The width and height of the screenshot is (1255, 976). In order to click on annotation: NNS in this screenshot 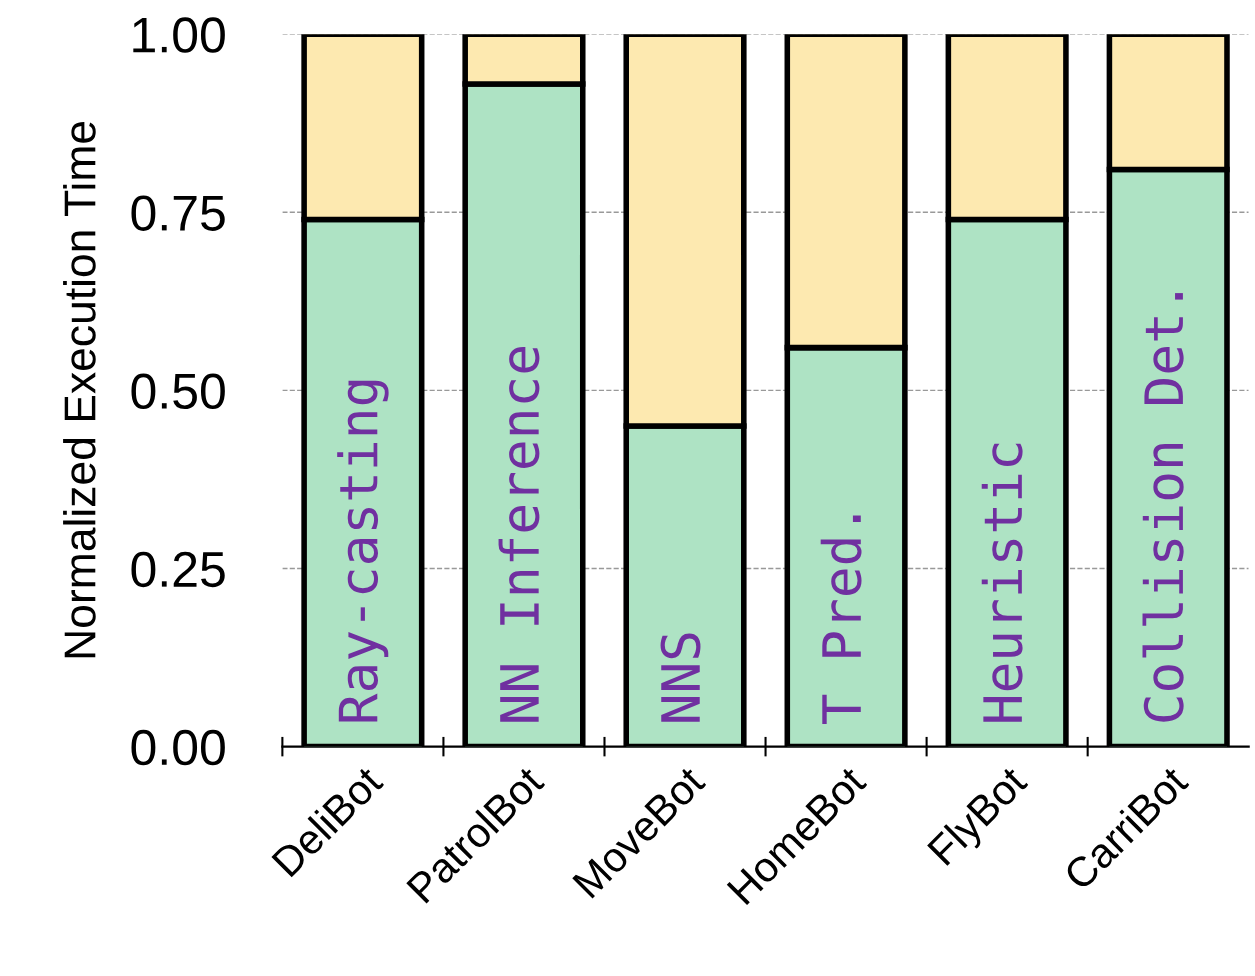, I will do `click(680, 677)`.